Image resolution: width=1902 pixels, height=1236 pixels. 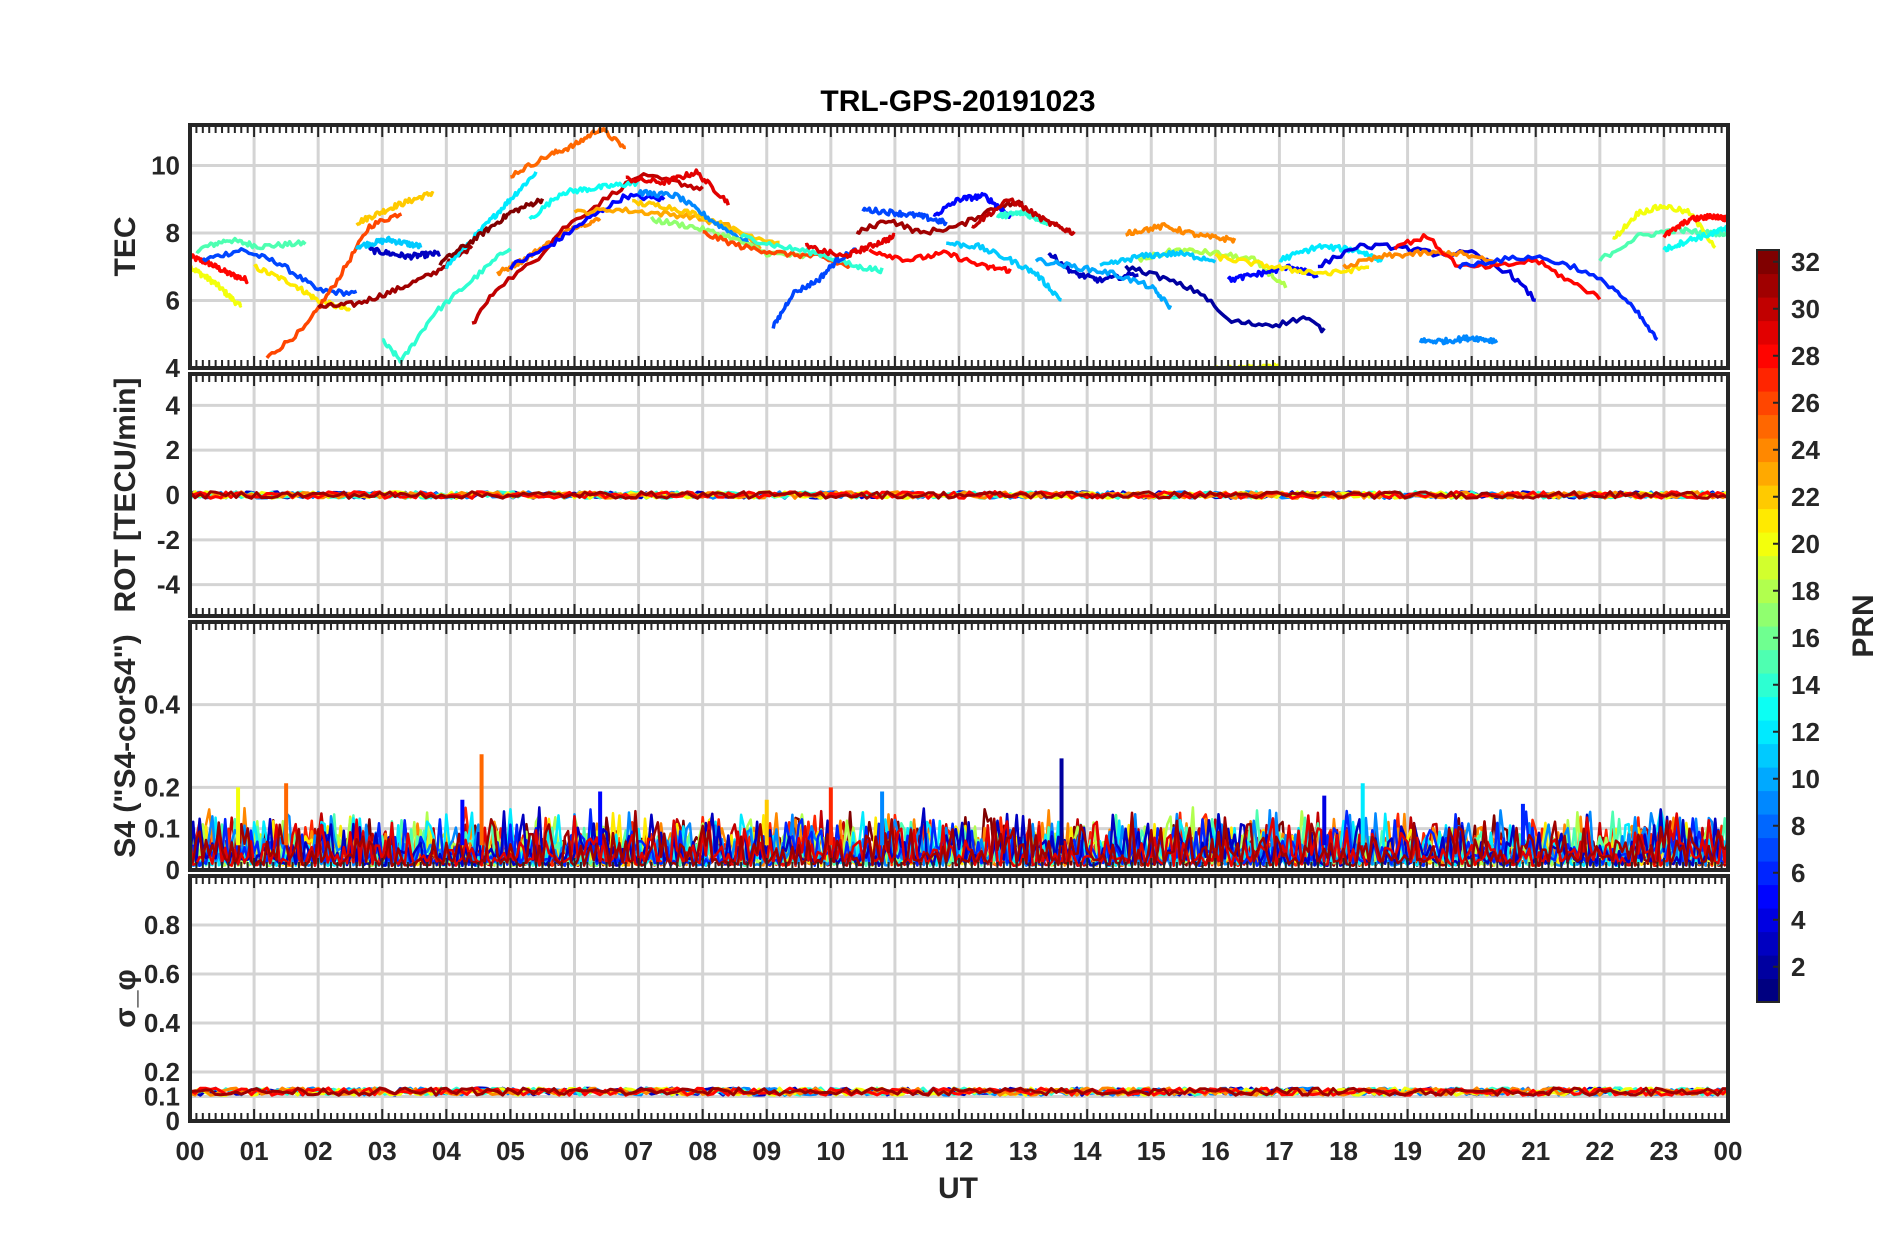 I want to click on y-tick-label: 0.6, so click(x=162, y=974).